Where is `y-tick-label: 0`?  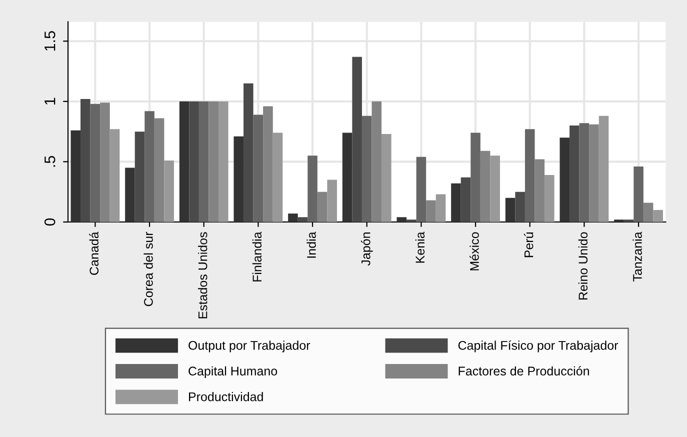
y-tick-label: 0 is located at coordinates (50, 222).